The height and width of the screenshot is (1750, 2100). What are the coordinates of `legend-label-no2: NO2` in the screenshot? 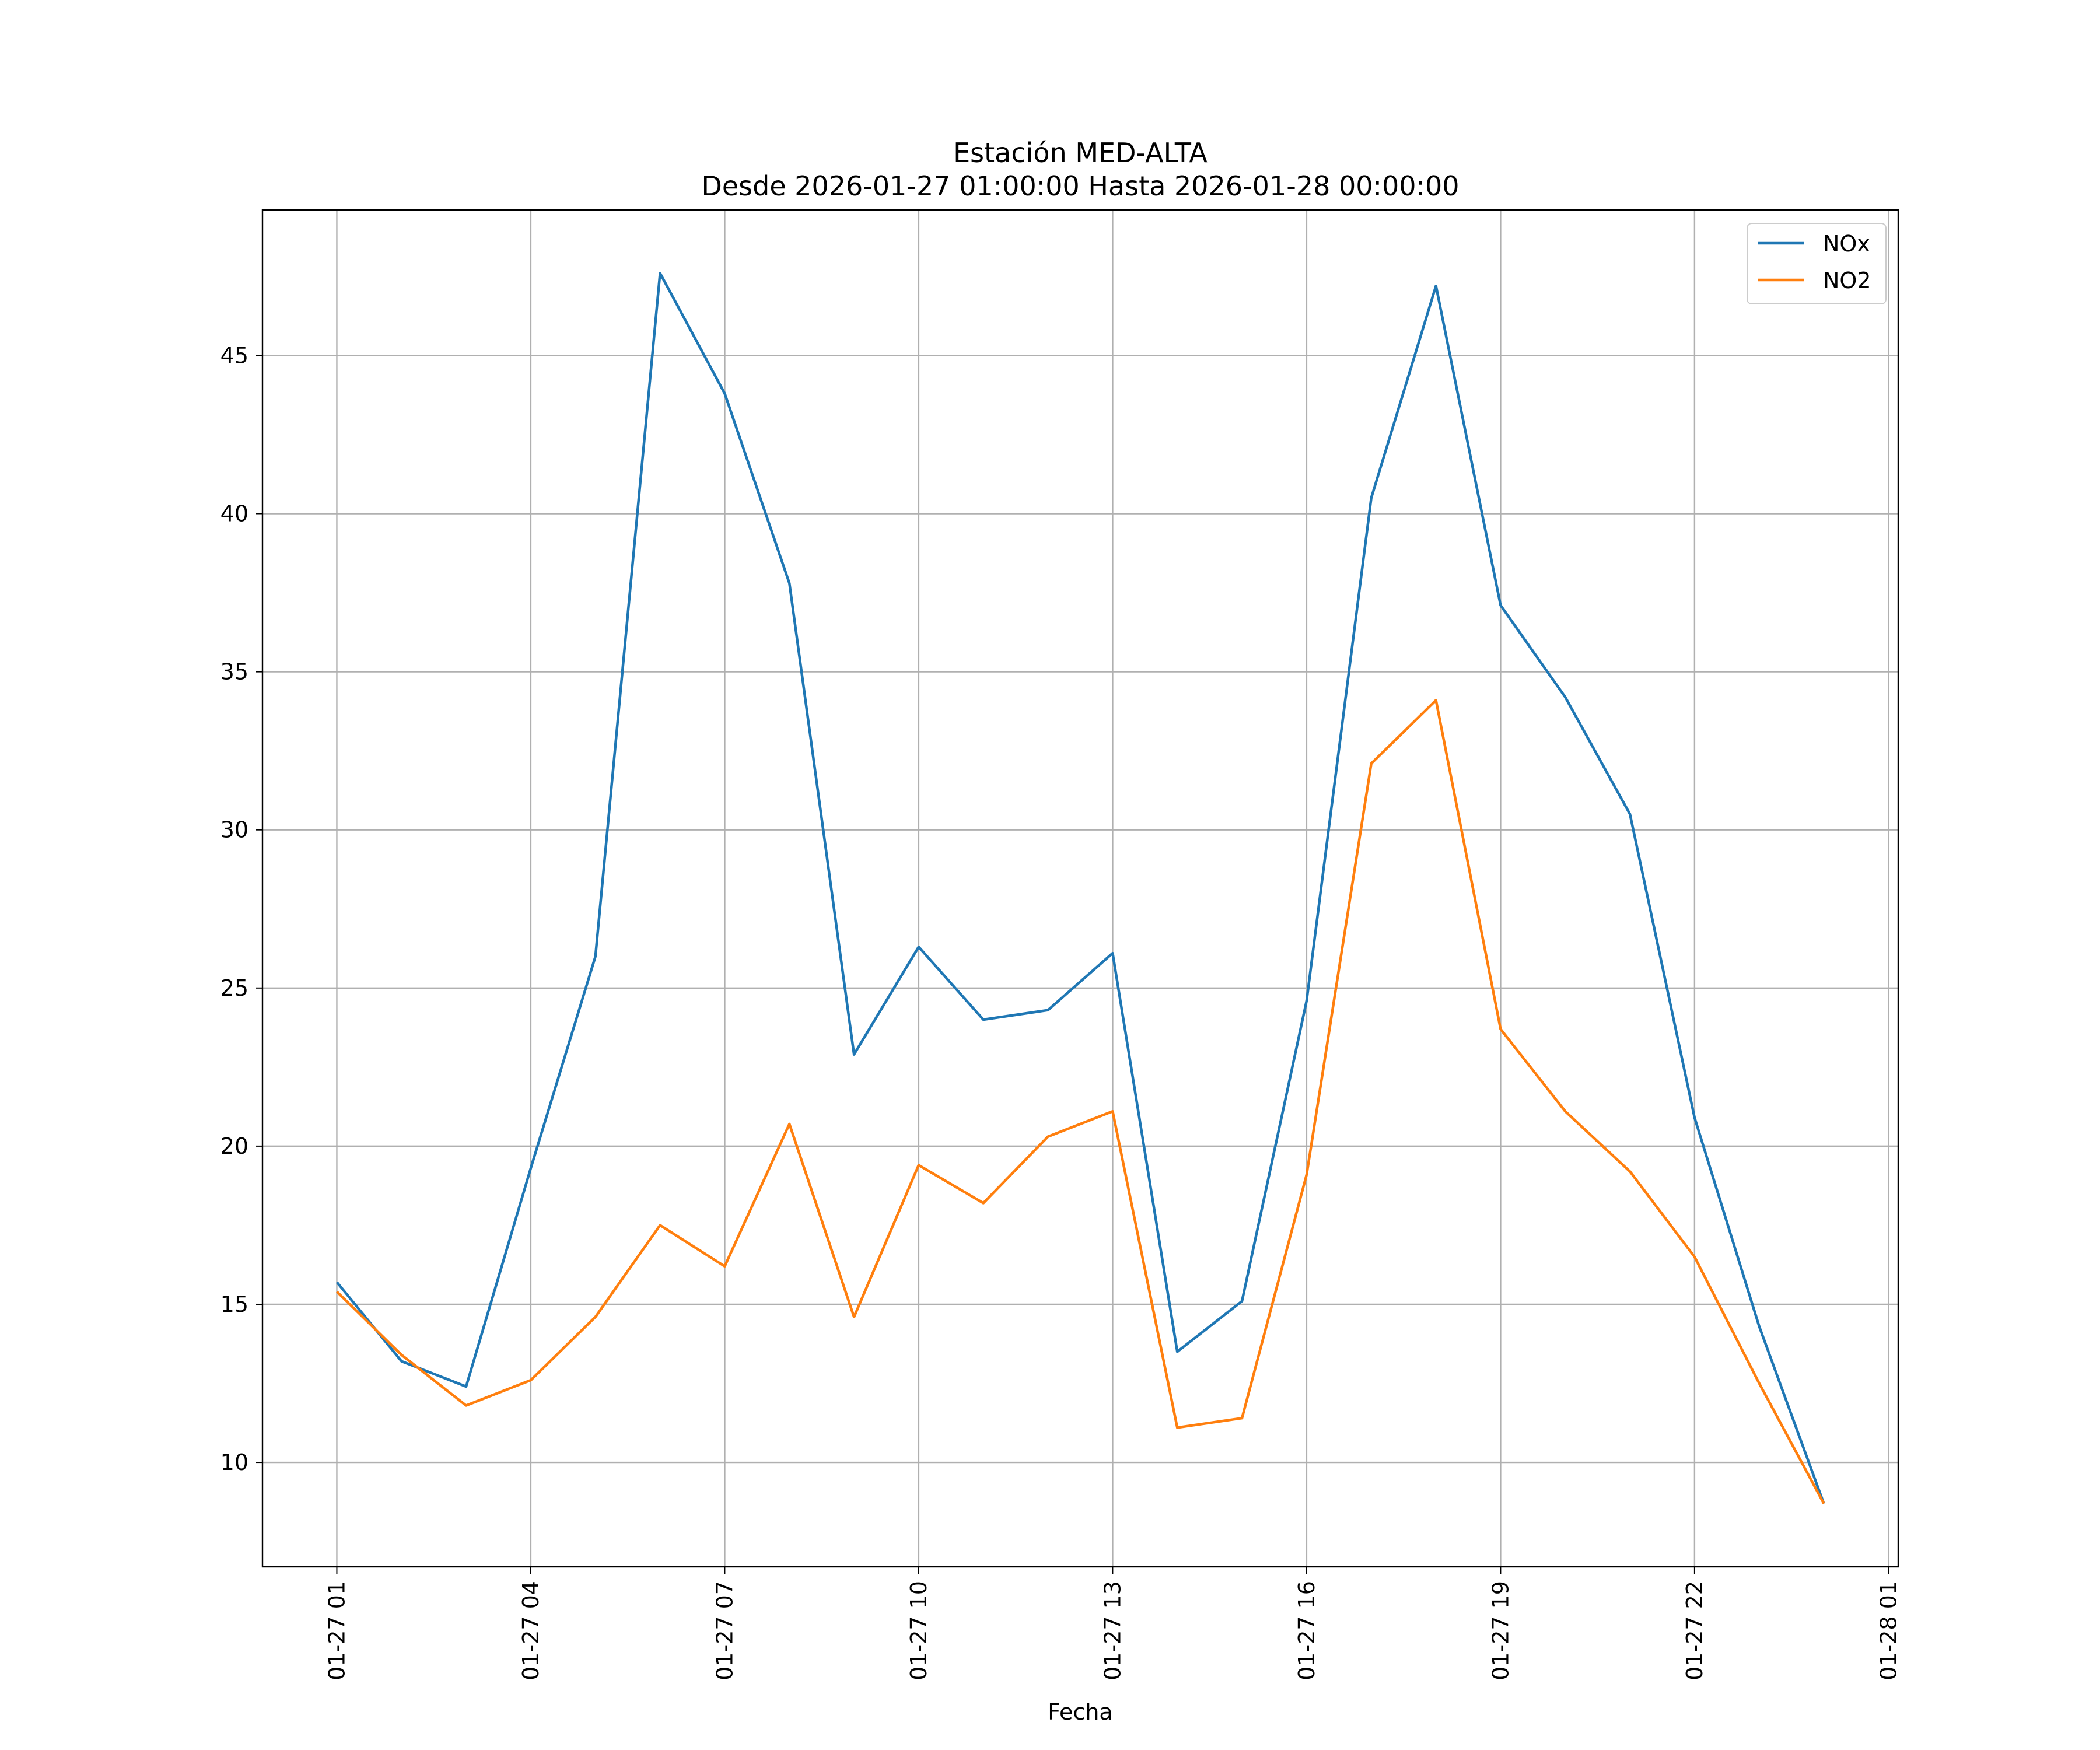 It's located at (1847, 280).